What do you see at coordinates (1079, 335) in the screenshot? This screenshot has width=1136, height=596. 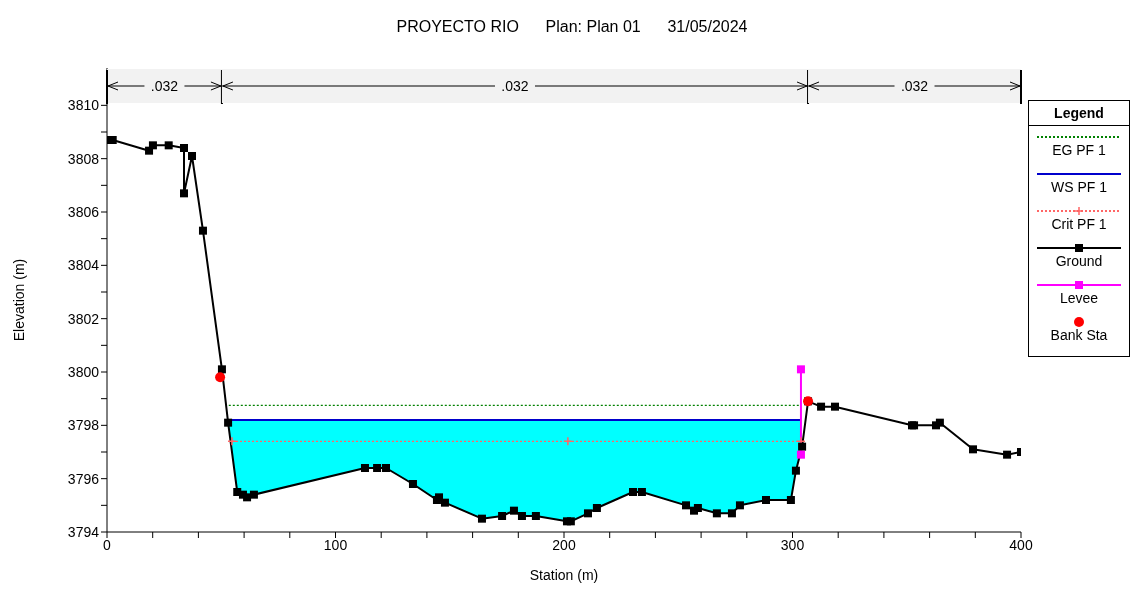 I see `legend-label: Bank Sta` at bounding box center [1079, 335].